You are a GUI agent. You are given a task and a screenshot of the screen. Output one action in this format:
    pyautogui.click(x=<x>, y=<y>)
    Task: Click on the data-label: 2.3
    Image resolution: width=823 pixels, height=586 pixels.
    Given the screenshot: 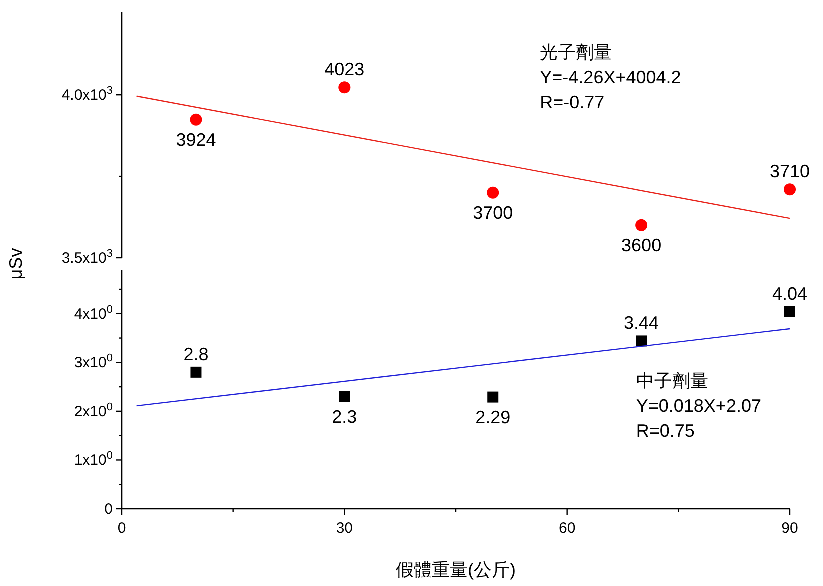 What is the action you would take?
    pyautogui.click(x=345, y=416)
    